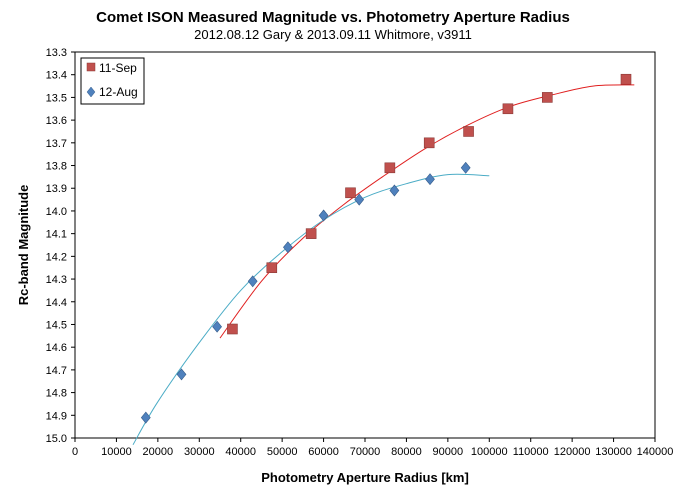  Describe the element at coordinates (56, 280) in the screenshot. I see `y-tick-label: 14.3` at that location.